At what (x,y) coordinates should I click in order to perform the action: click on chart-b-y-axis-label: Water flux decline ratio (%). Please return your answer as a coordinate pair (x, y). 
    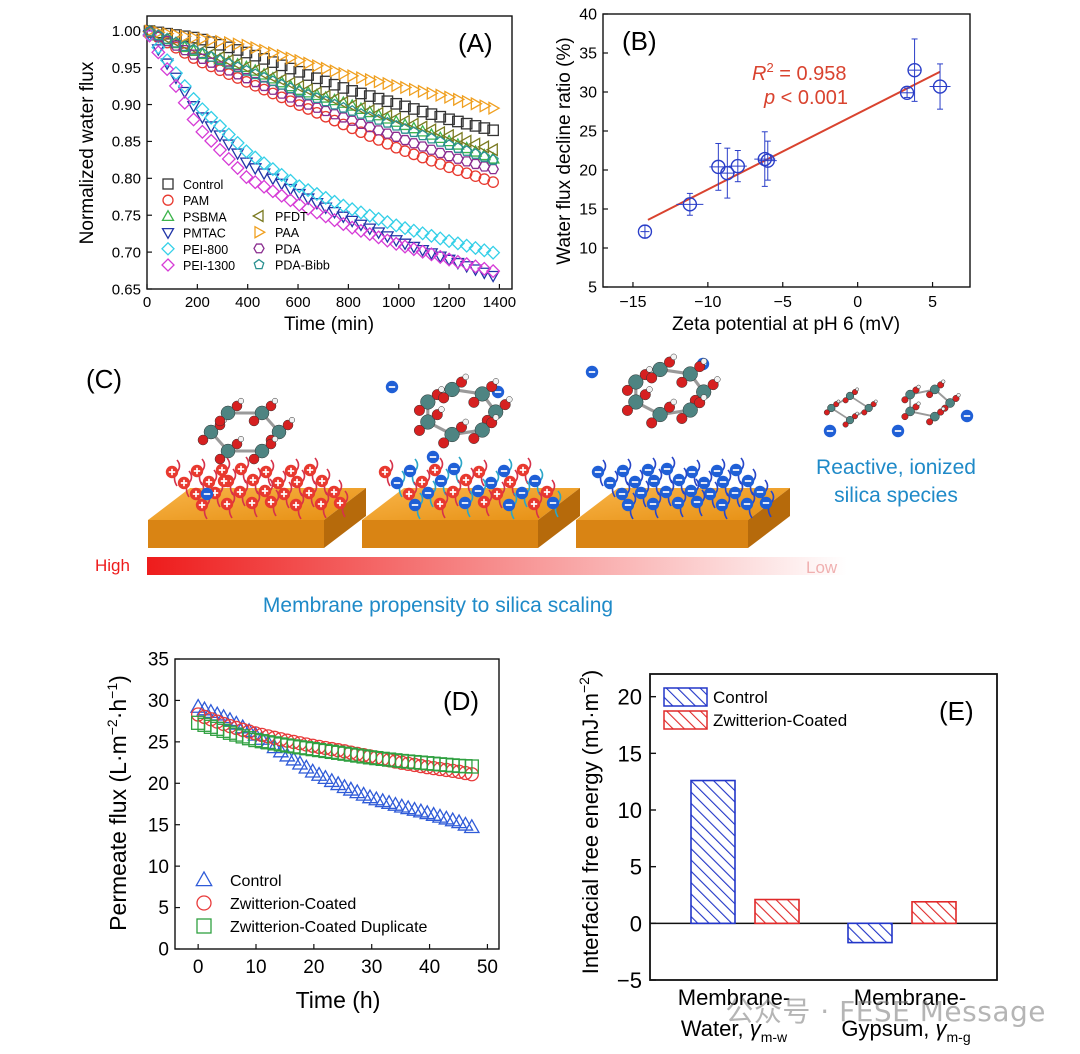
    Looking at the image, I should click on (564, 150).